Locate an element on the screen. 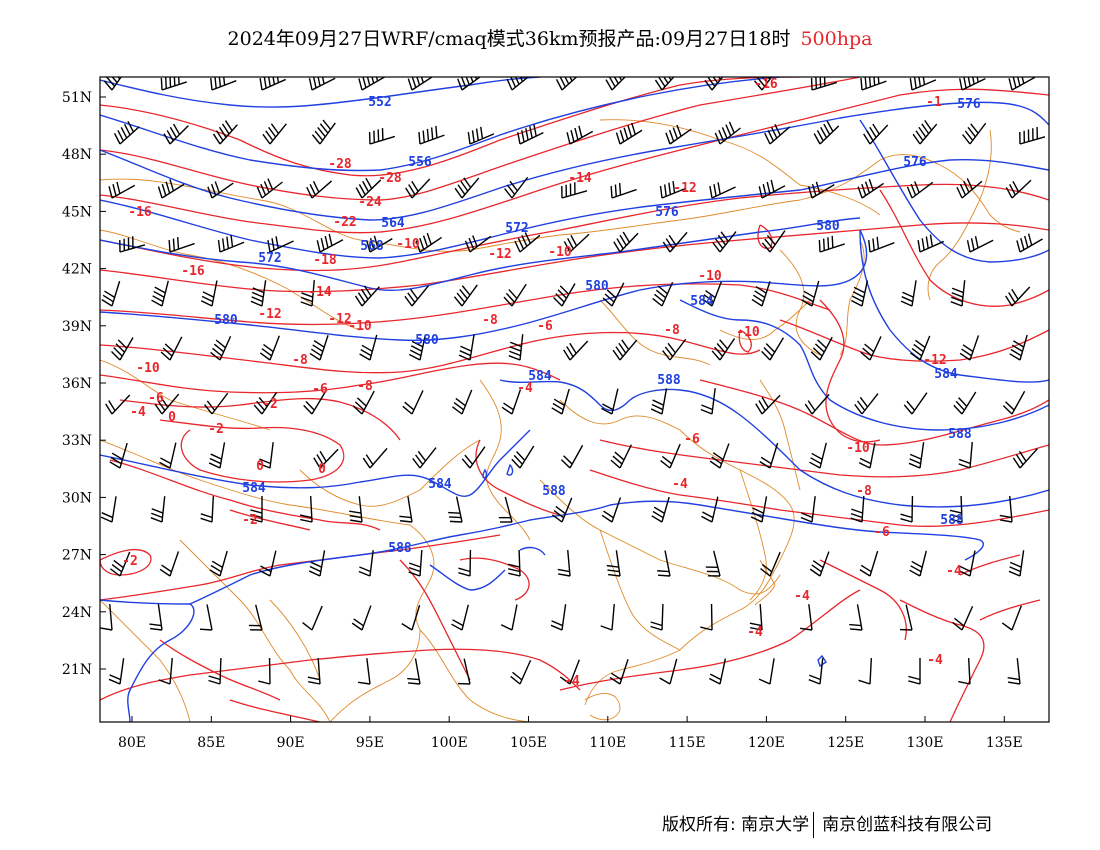 This screenshot has width=1100, height=850. isotherm-label: -8 is located at coordinates (672, 330).